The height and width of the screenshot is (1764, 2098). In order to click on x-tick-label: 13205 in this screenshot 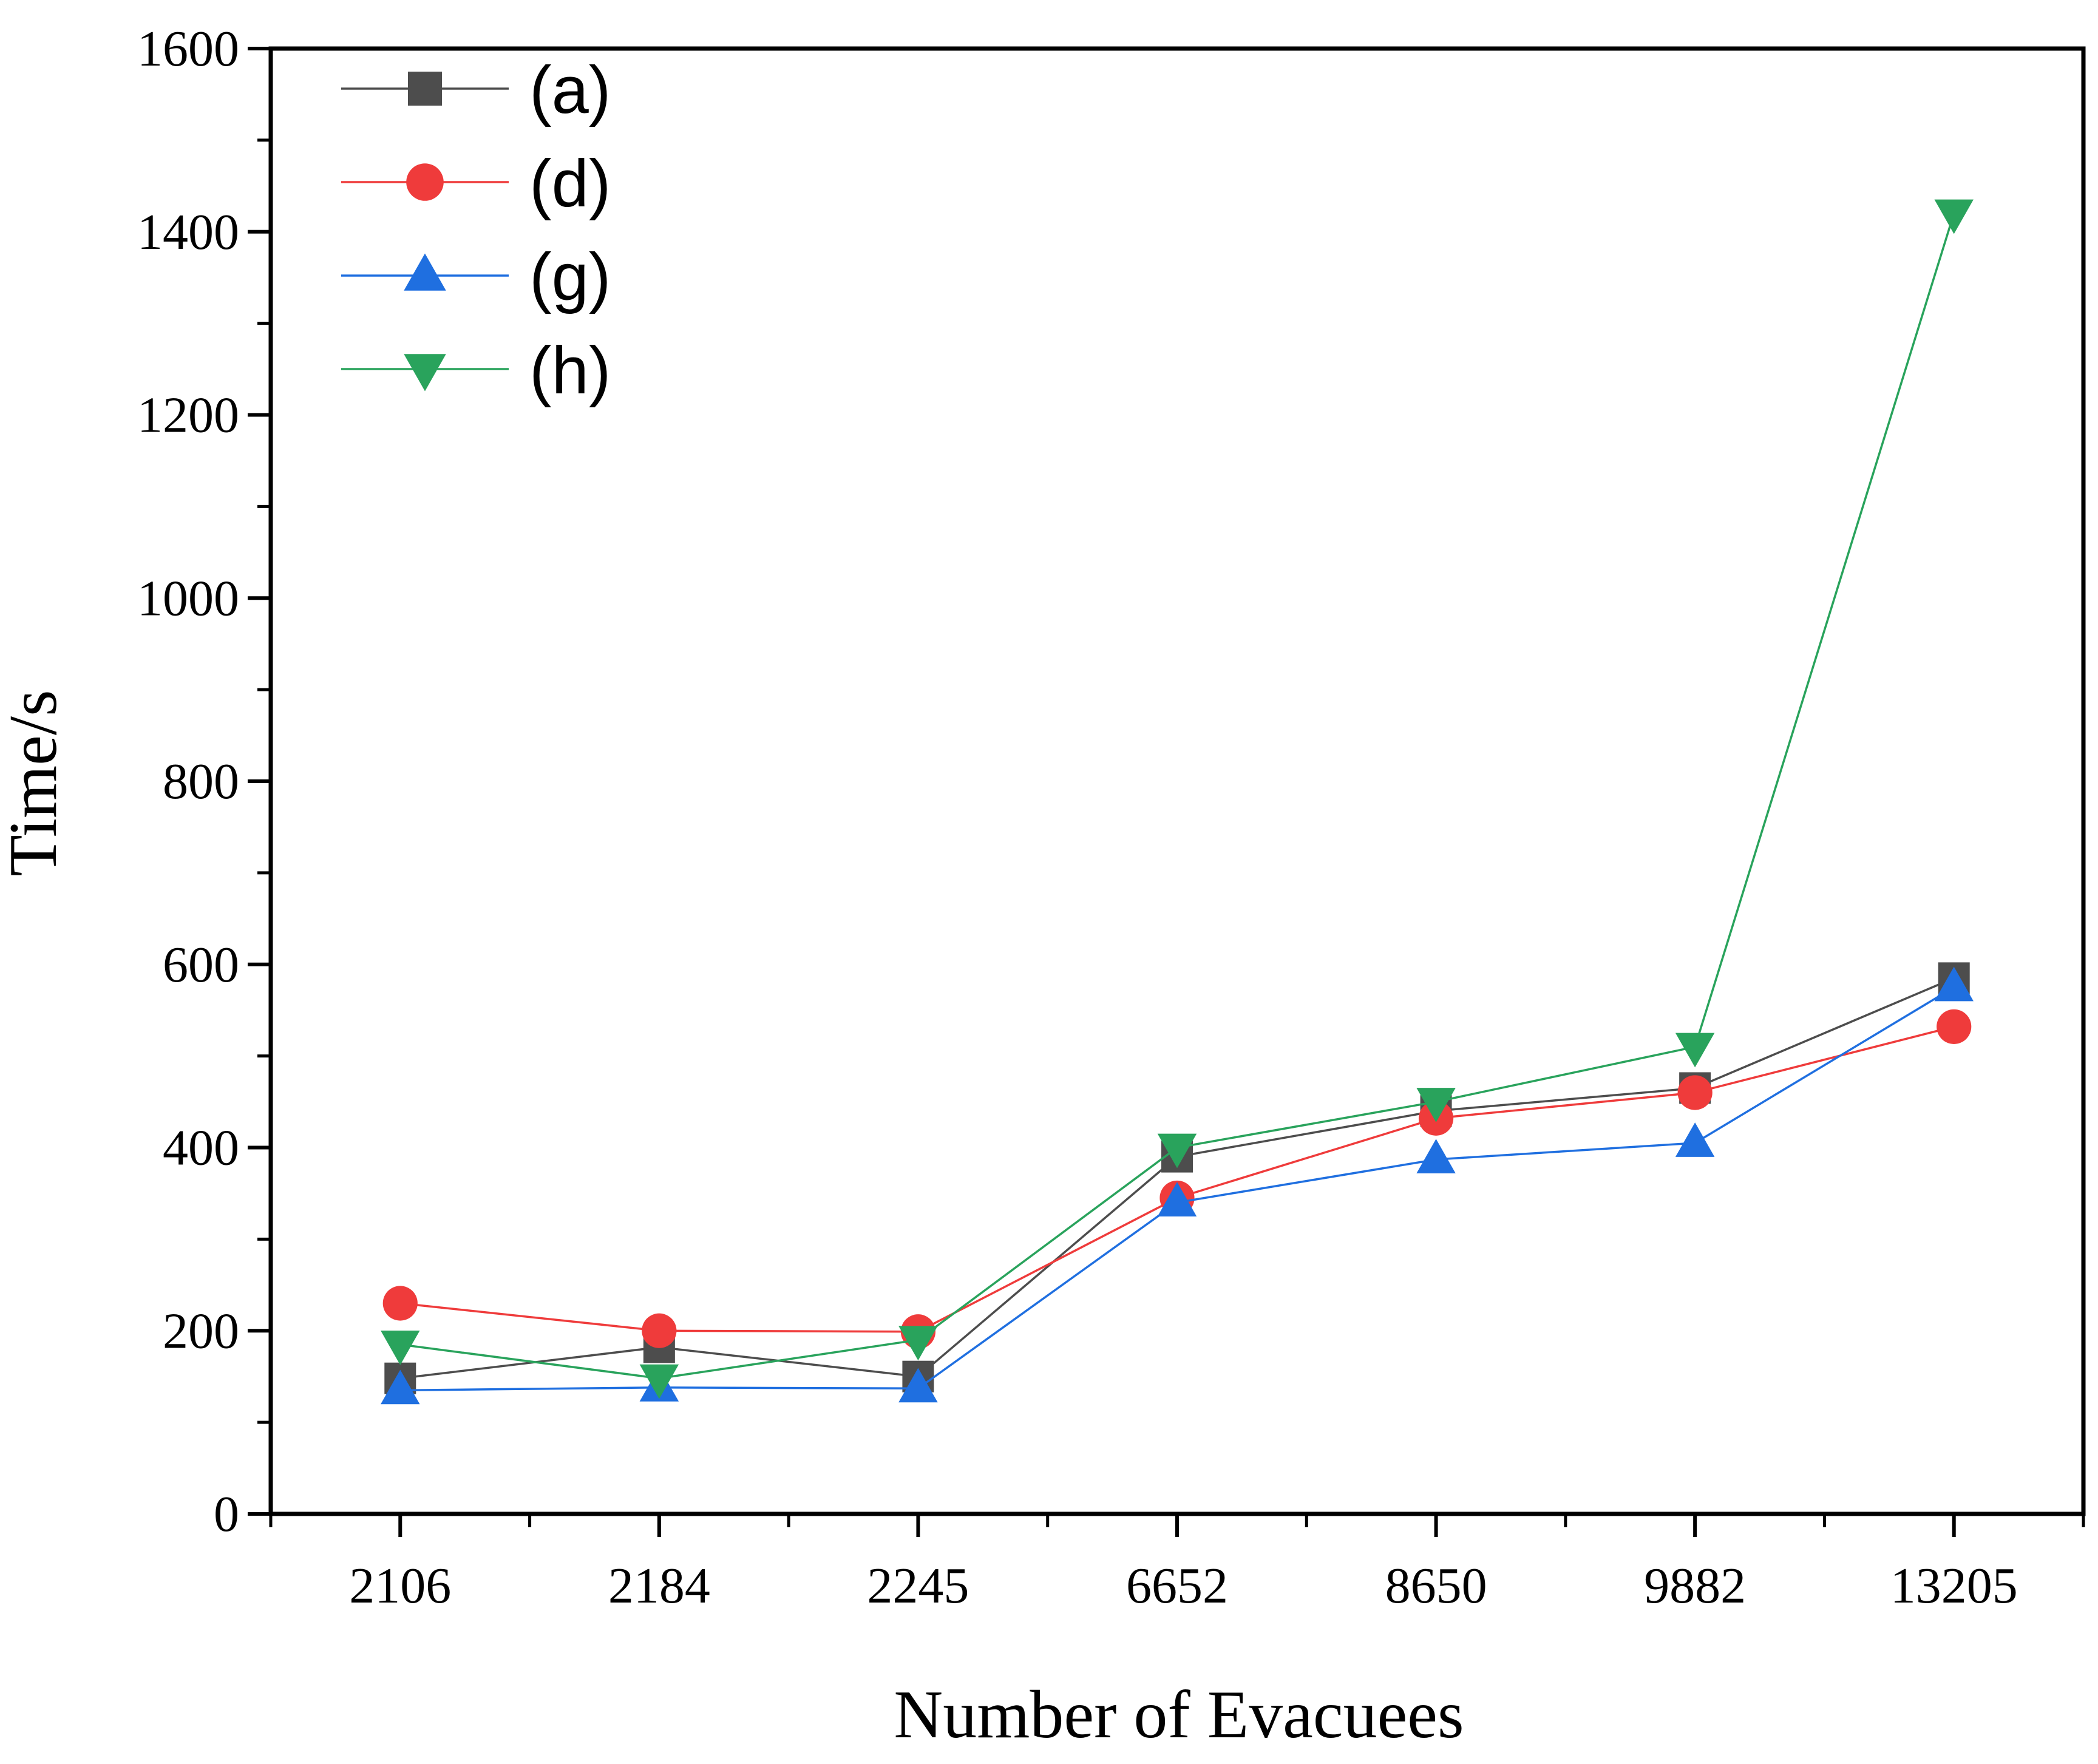, I will do `click(1954, 1586)`.